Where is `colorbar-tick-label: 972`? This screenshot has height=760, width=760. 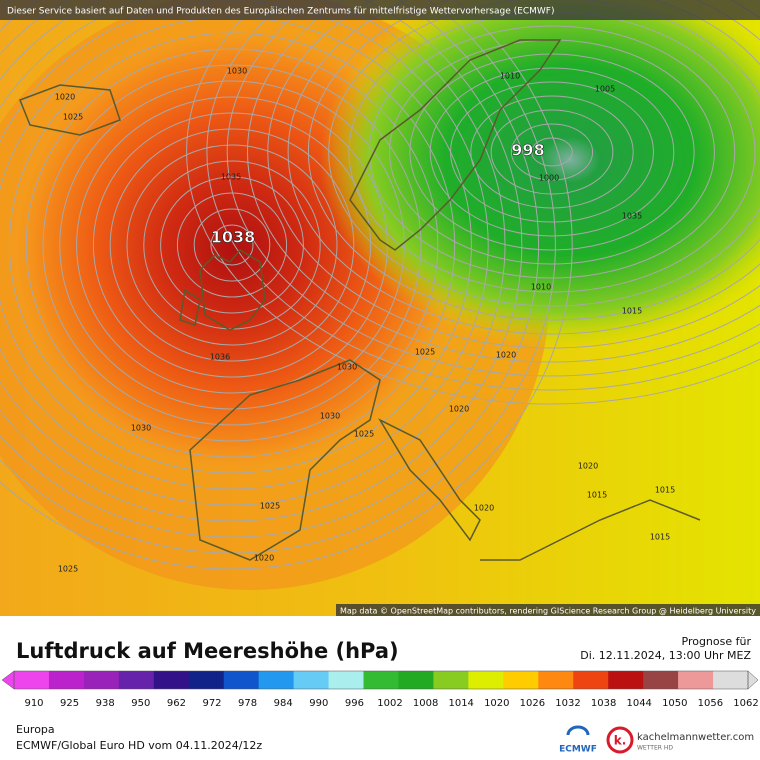 colorbar-tick-label: 972 is located at coordinates (211, 703).